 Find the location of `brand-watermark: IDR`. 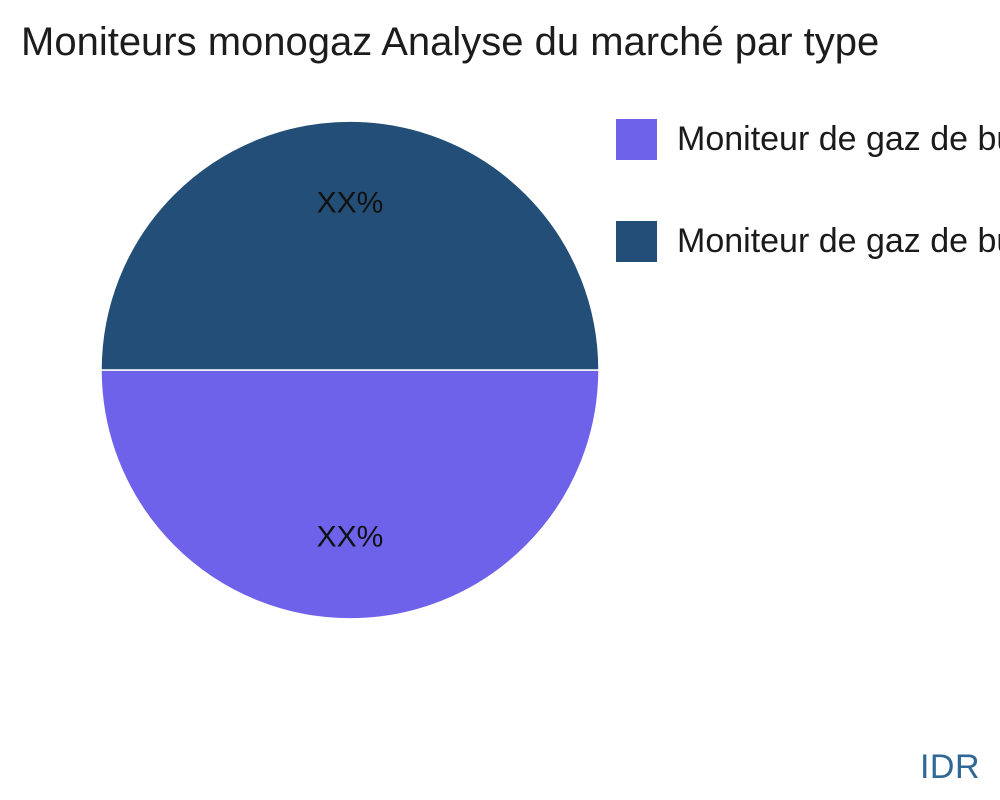

brand-watermark: IDR is located at coordinates (949, 767).